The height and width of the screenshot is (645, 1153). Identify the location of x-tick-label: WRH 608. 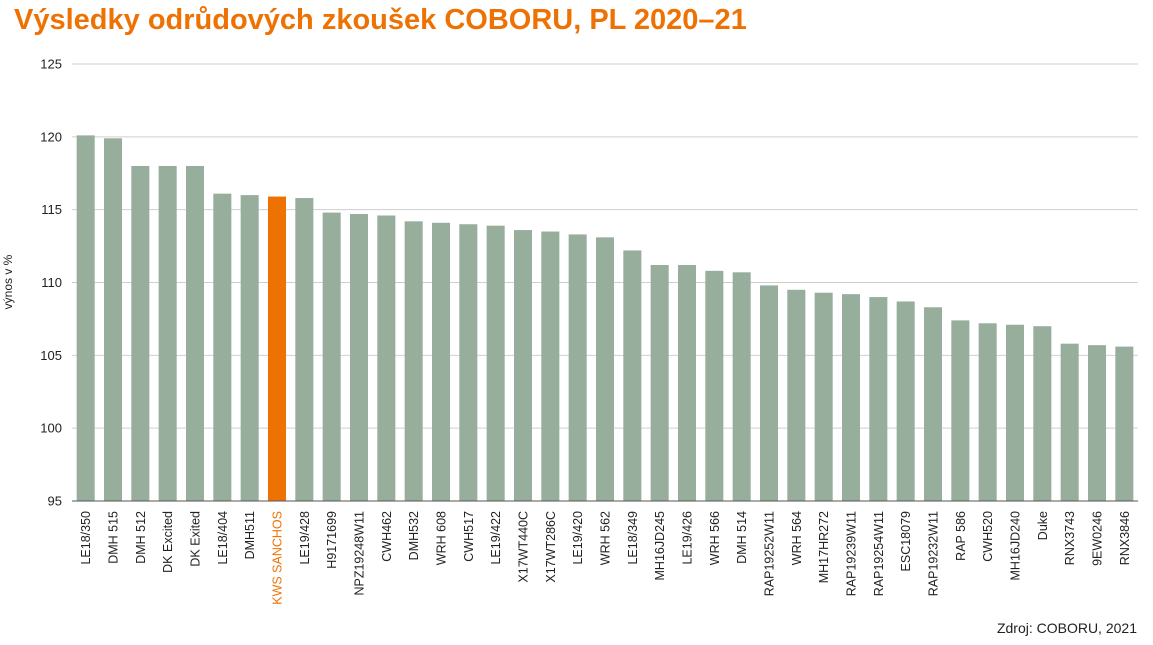
(442, 538).